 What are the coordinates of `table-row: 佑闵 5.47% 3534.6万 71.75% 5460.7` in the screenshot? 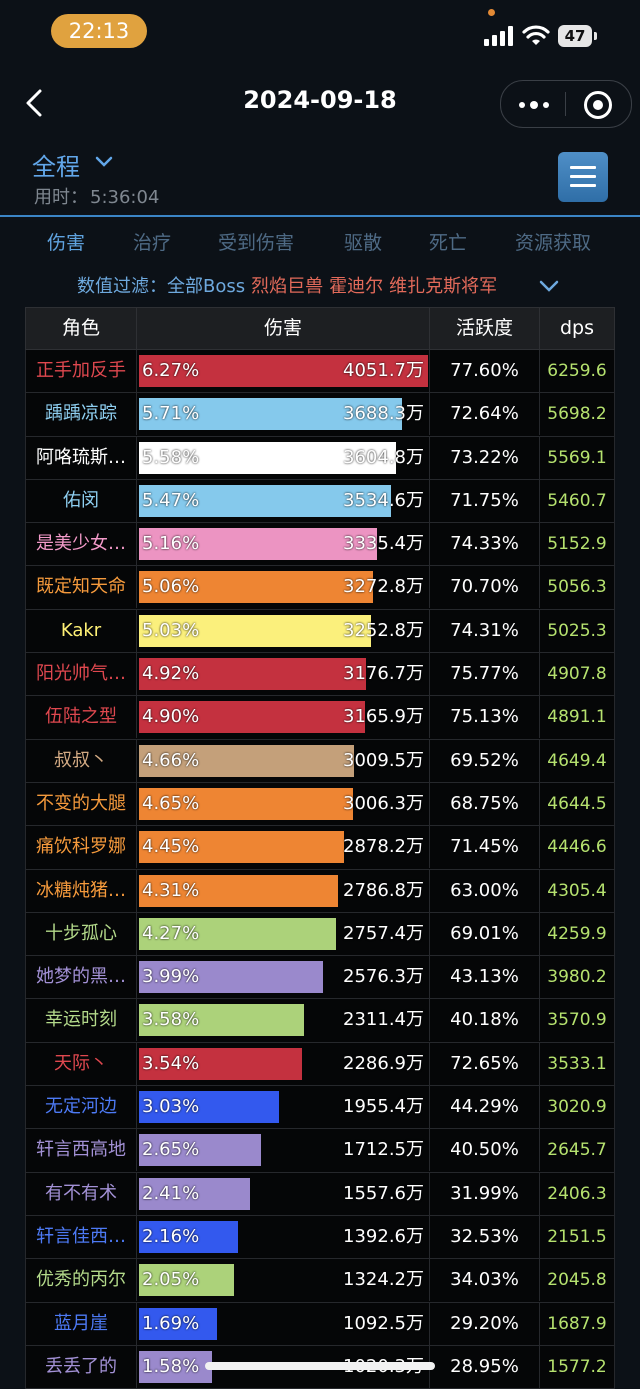 It's located at (320, 501).